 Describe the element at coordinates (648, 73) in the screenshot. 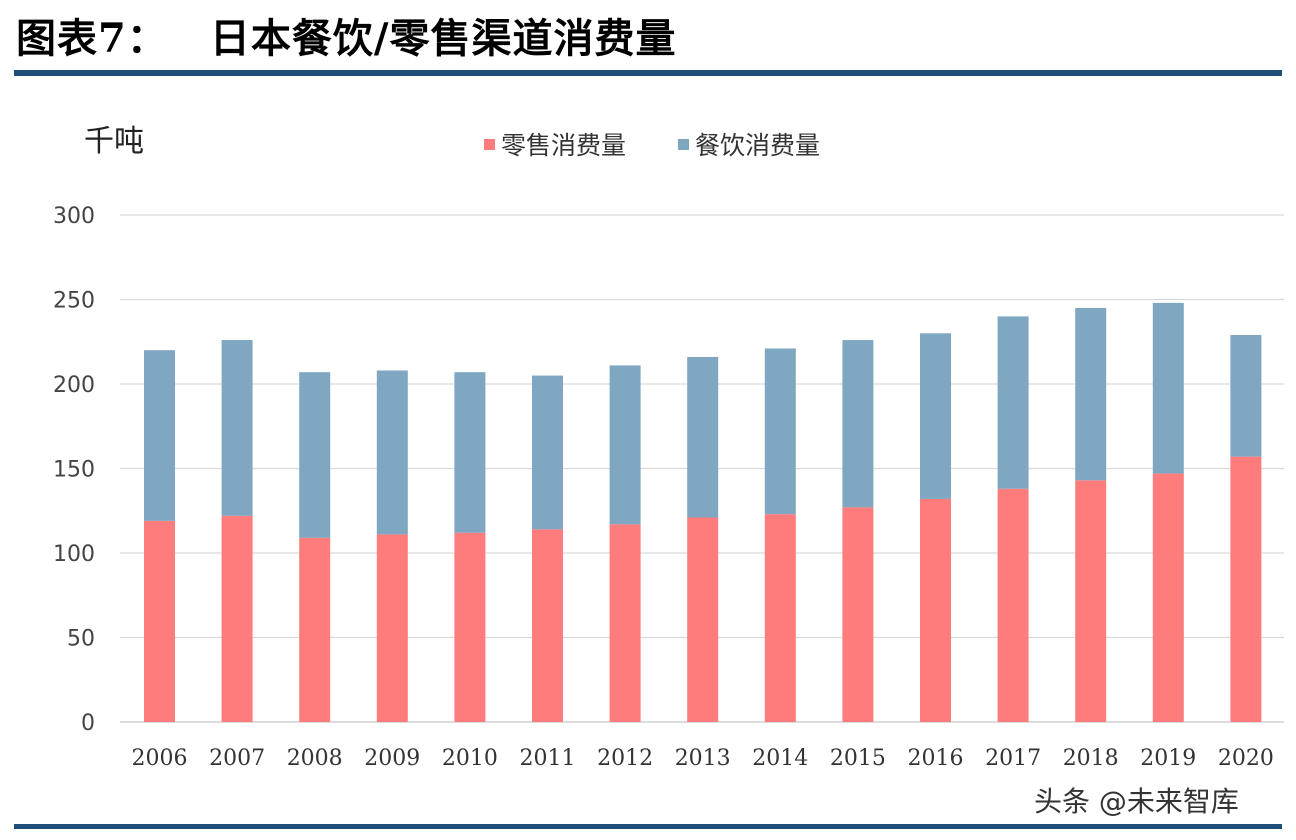

I see `title-underline` at that location.